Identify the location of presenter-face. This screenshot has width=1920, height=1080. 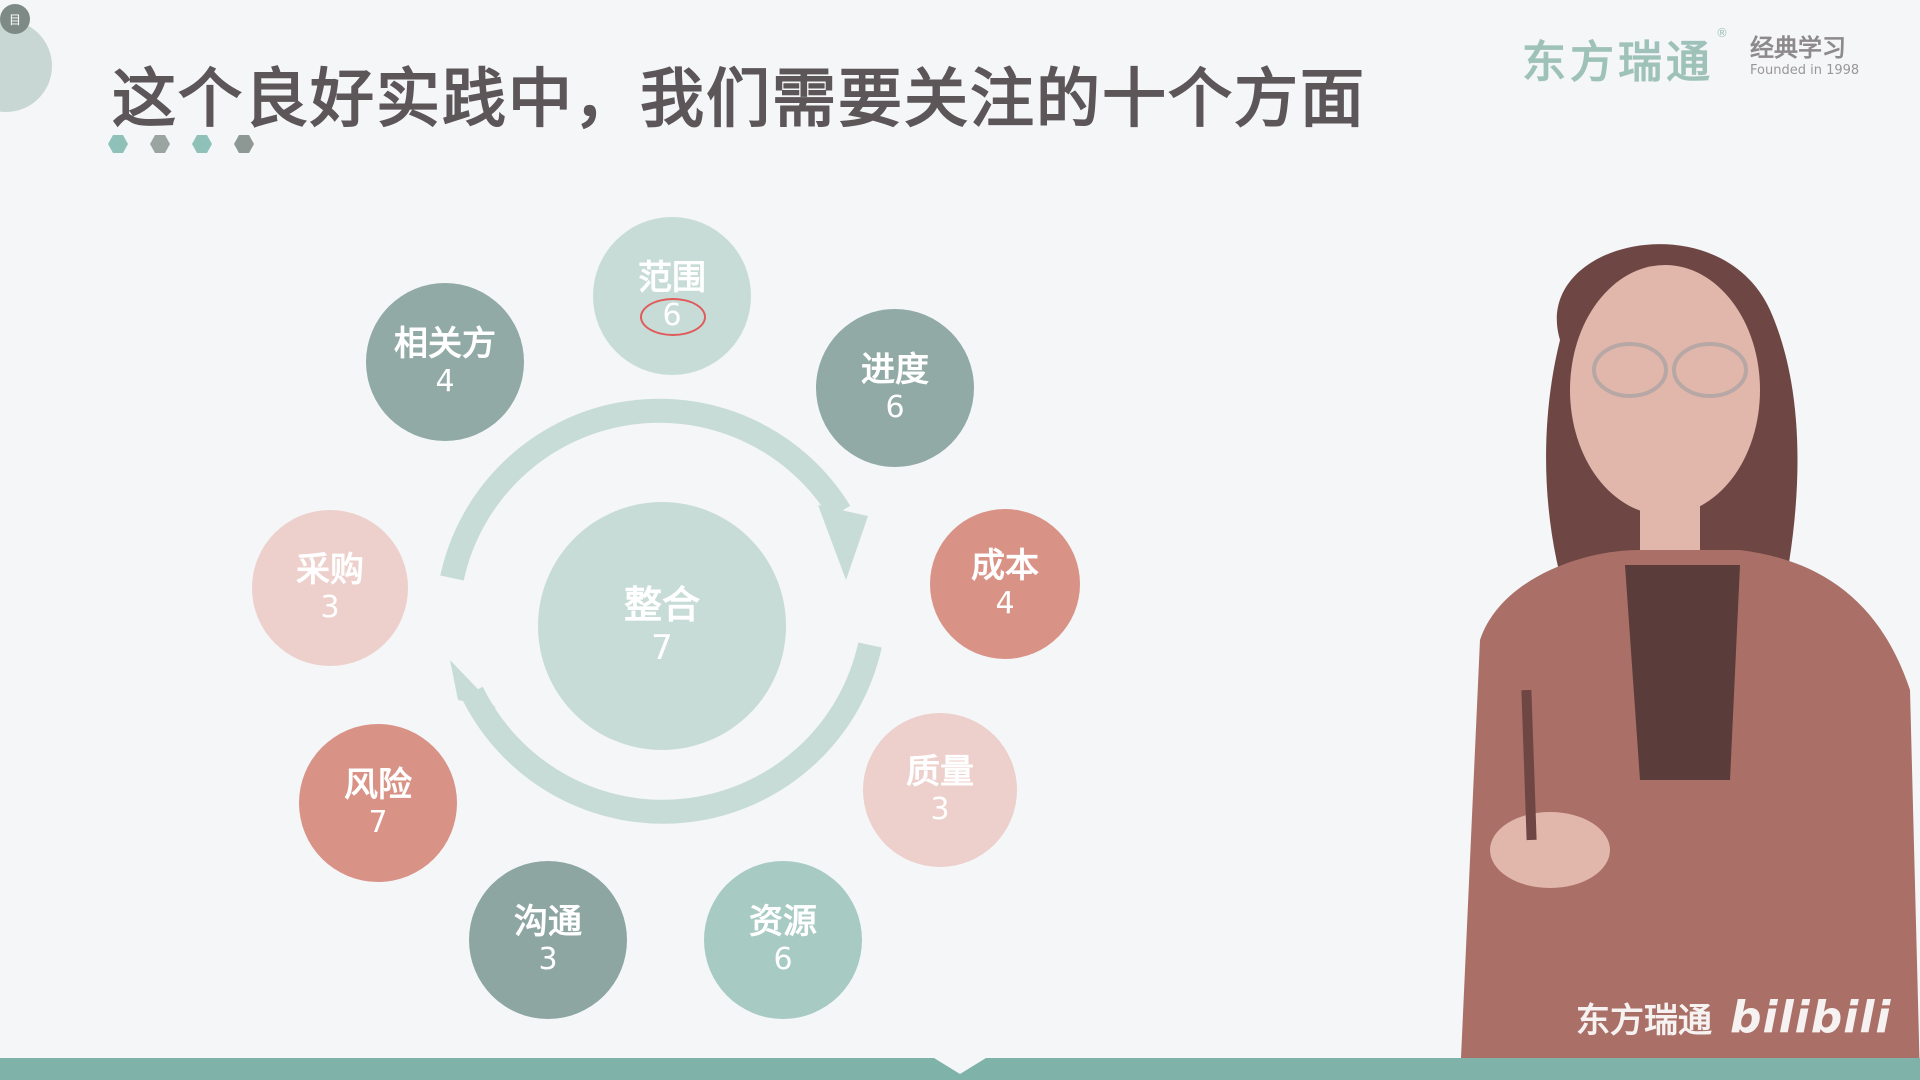
(1665, 390).